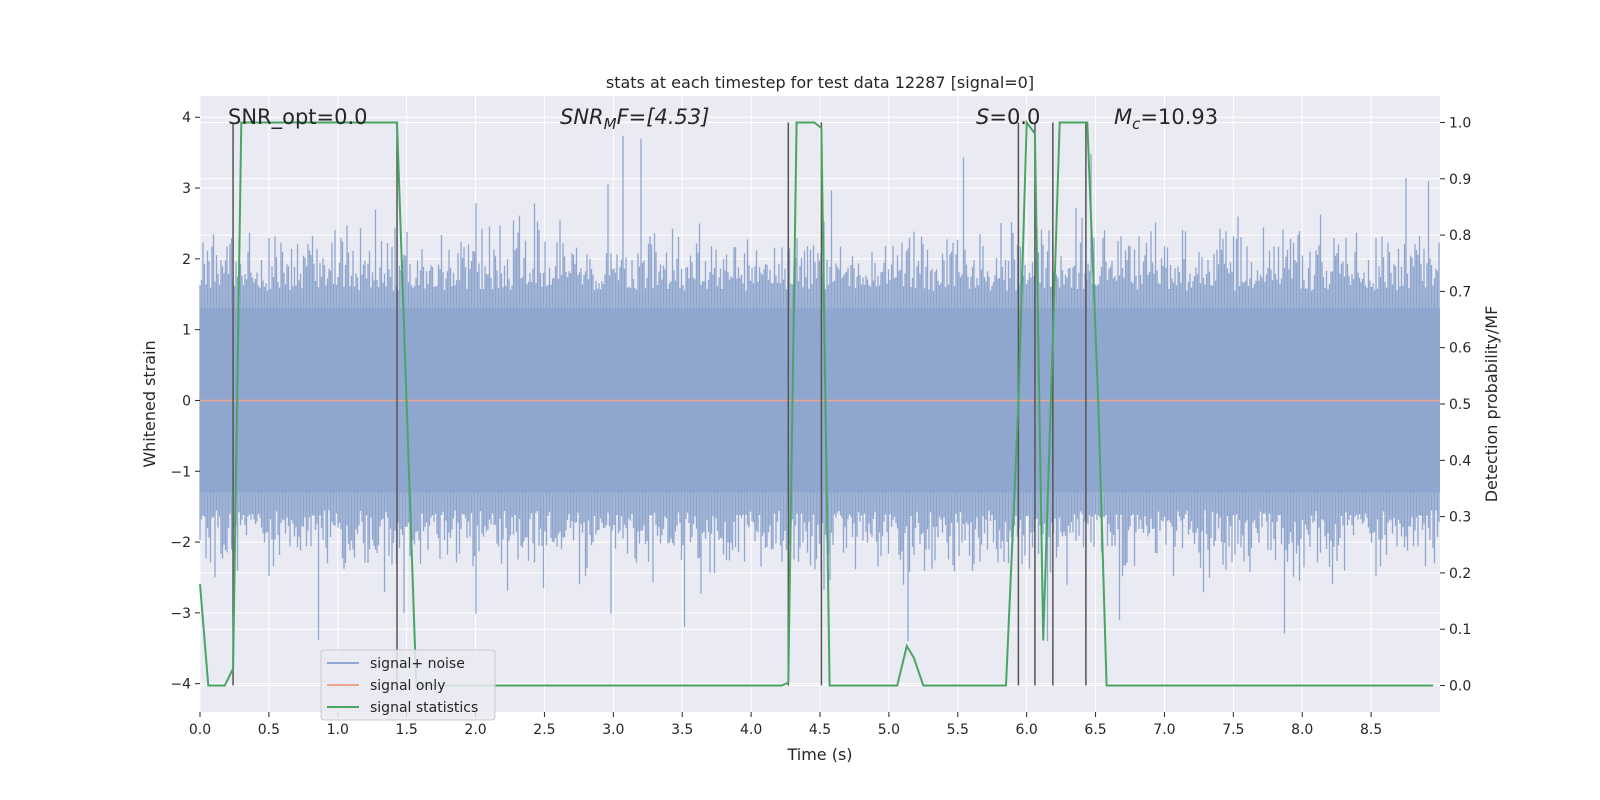  I want to click on x-tick-label: 1.0, so click(338, 730).